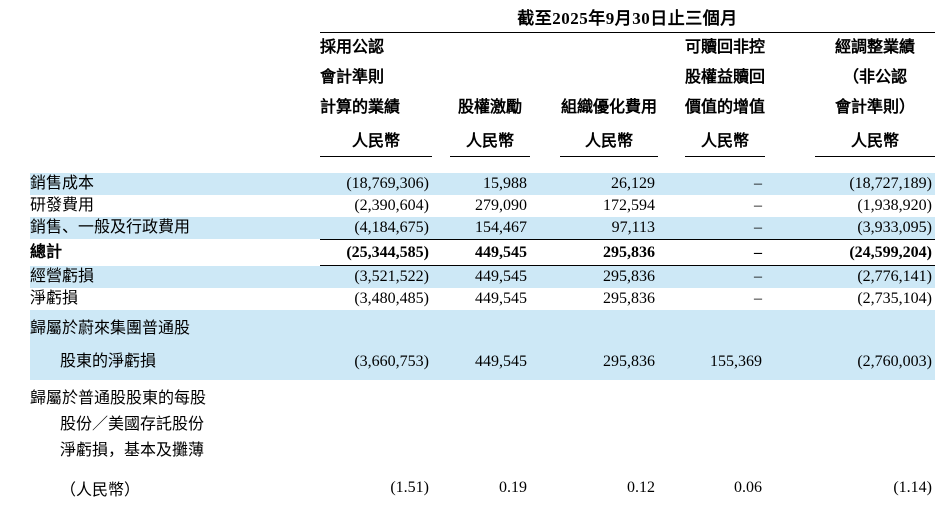 The height and width of the screenshot is (528, 950). I want to click on row-label-line: 股份／美國存託股份, so click(132, 424).